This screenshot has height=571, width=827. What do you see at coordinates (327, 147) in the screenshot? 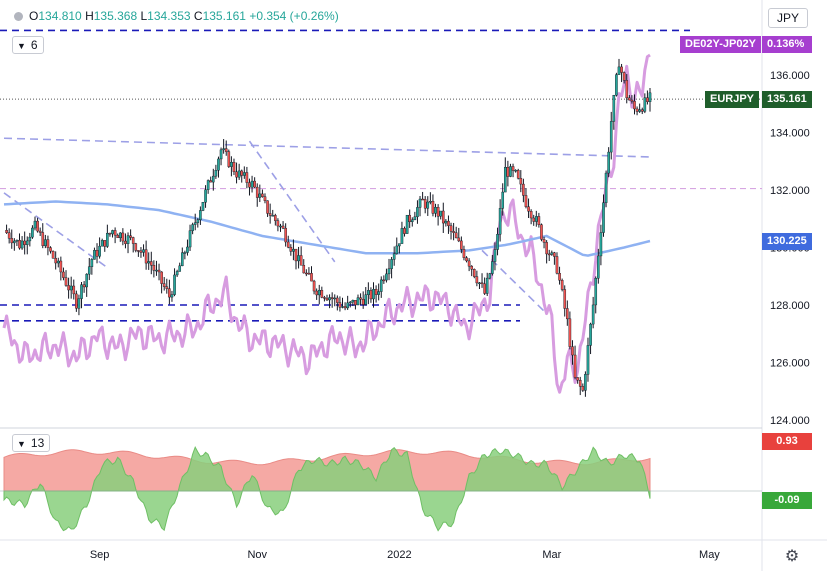
I see `trendline` at bounding box center [327, 147].